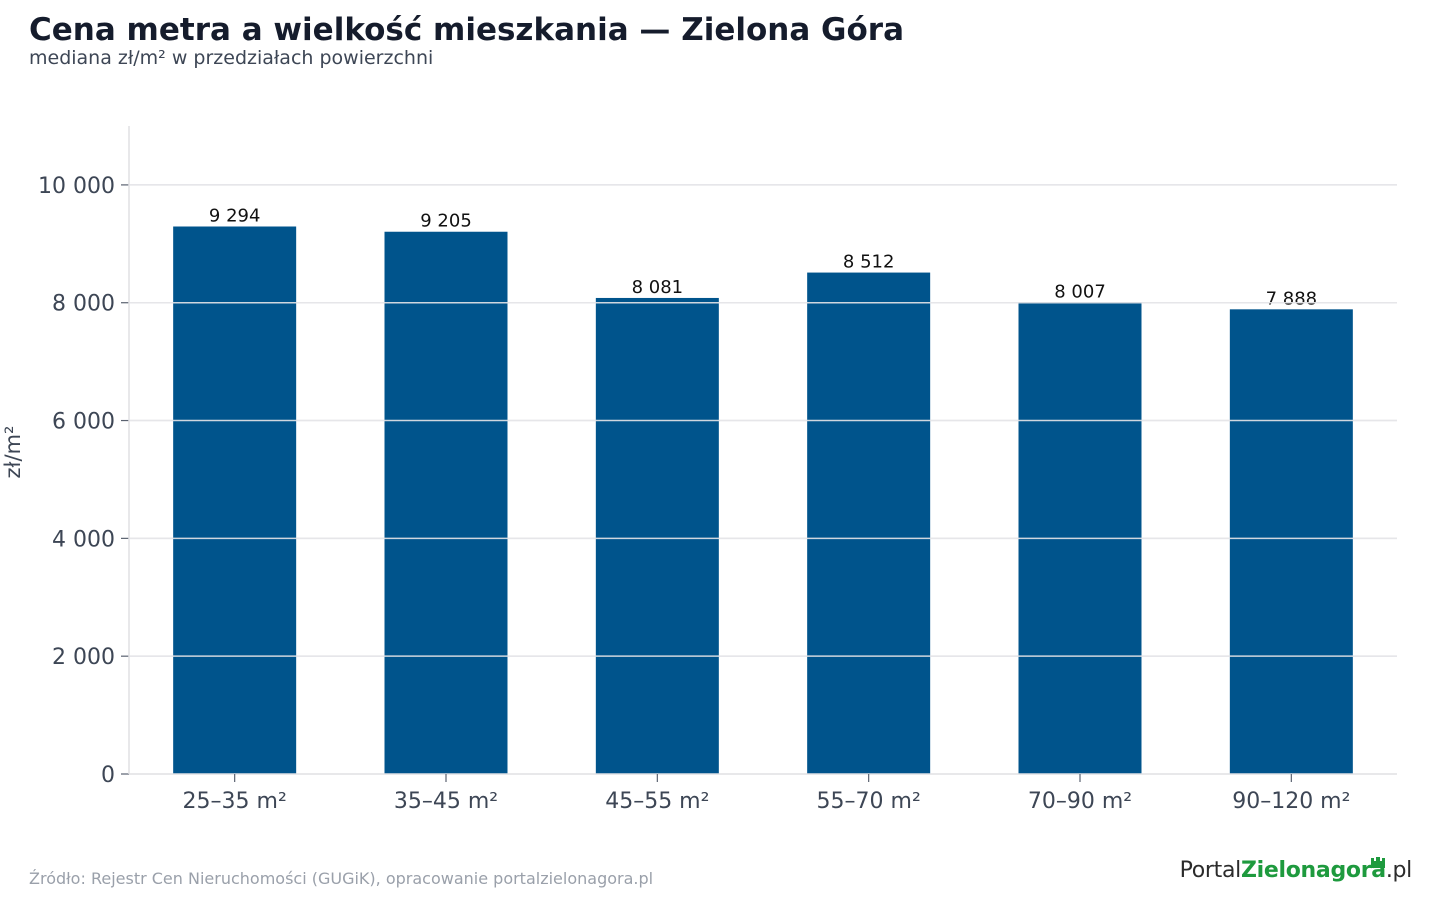  I want to click on y-tick-label: 2 000, so click(83, 657).